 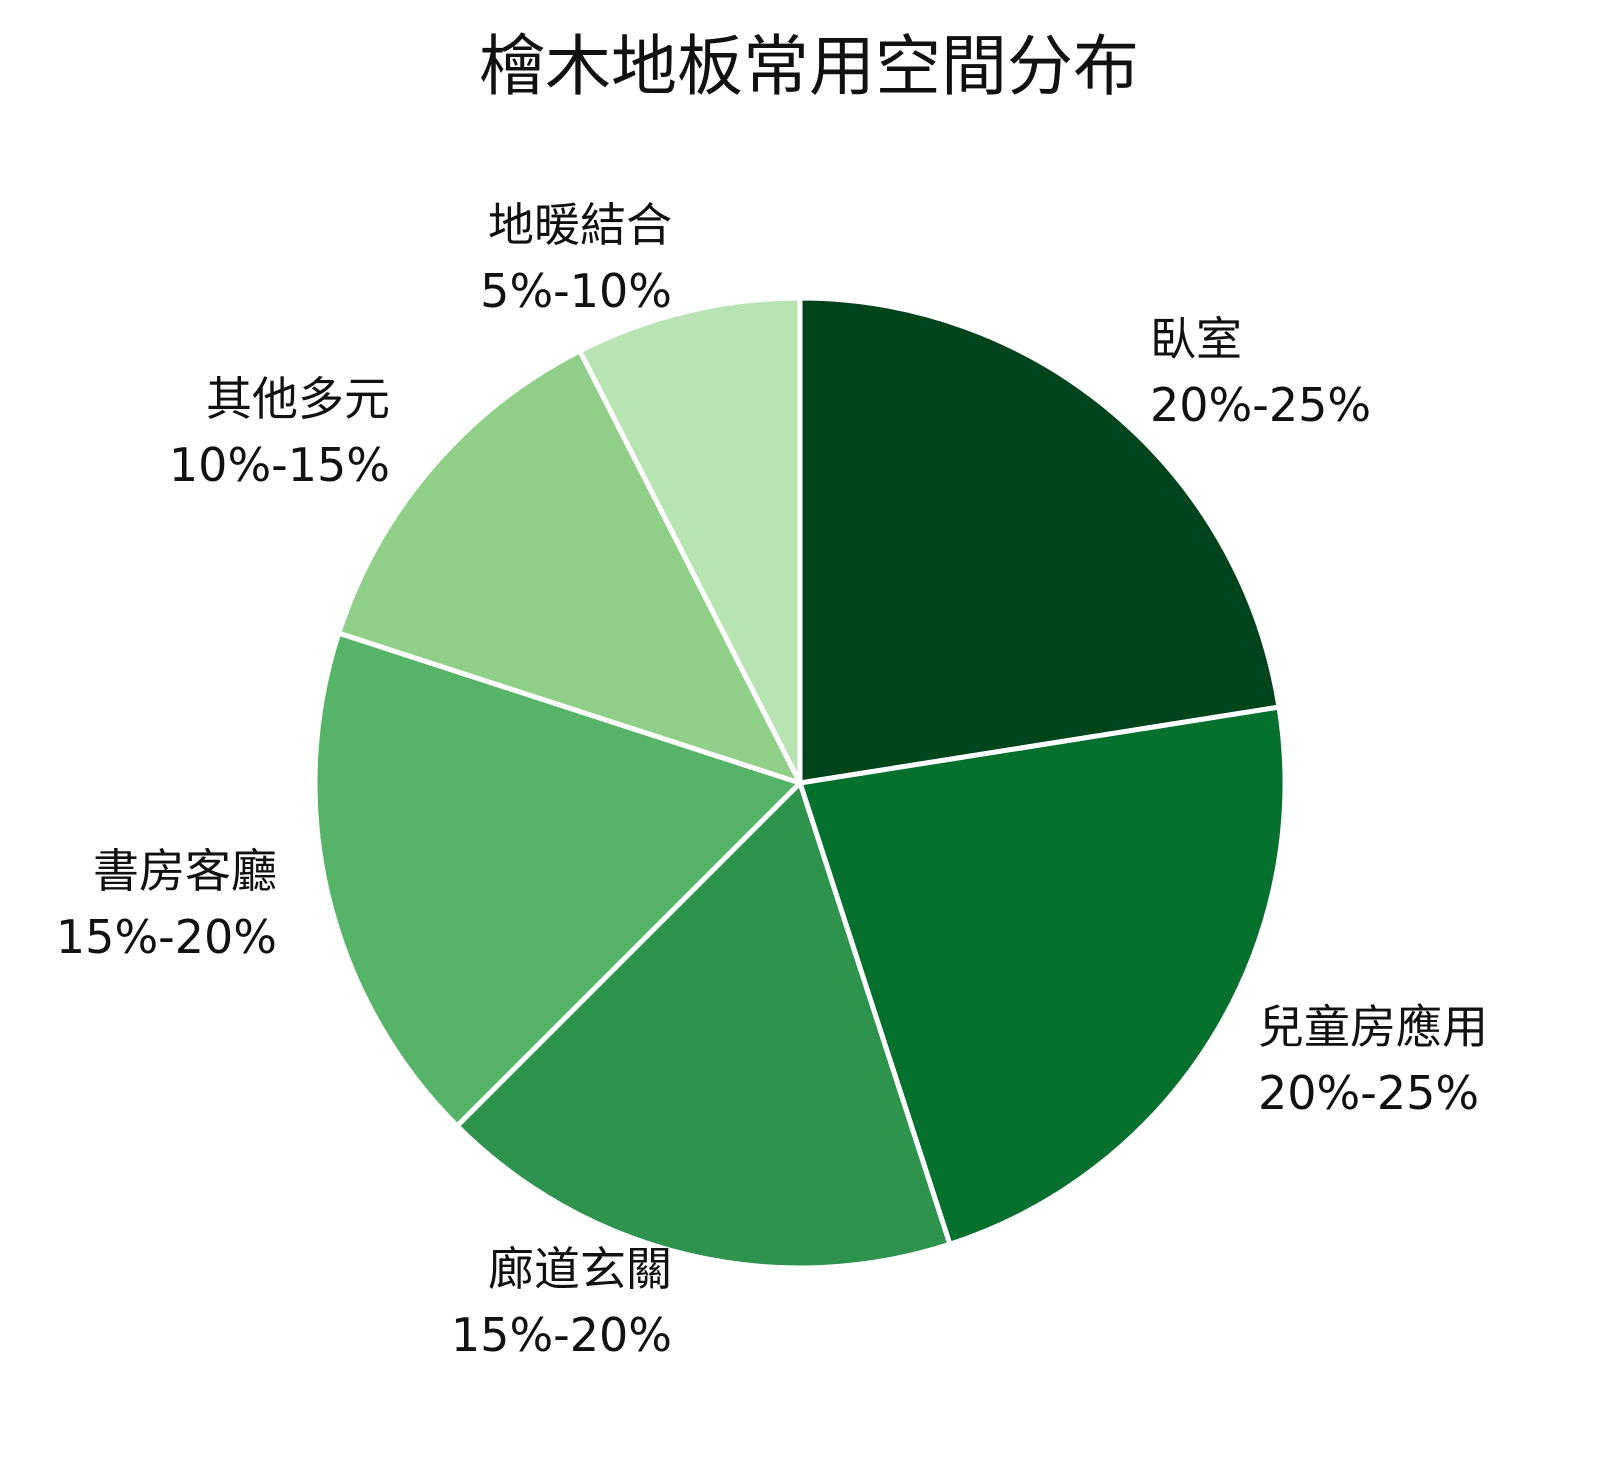 I want to click on chart-title: 檜木地板常用空間分布, so click(x=809, y=66).